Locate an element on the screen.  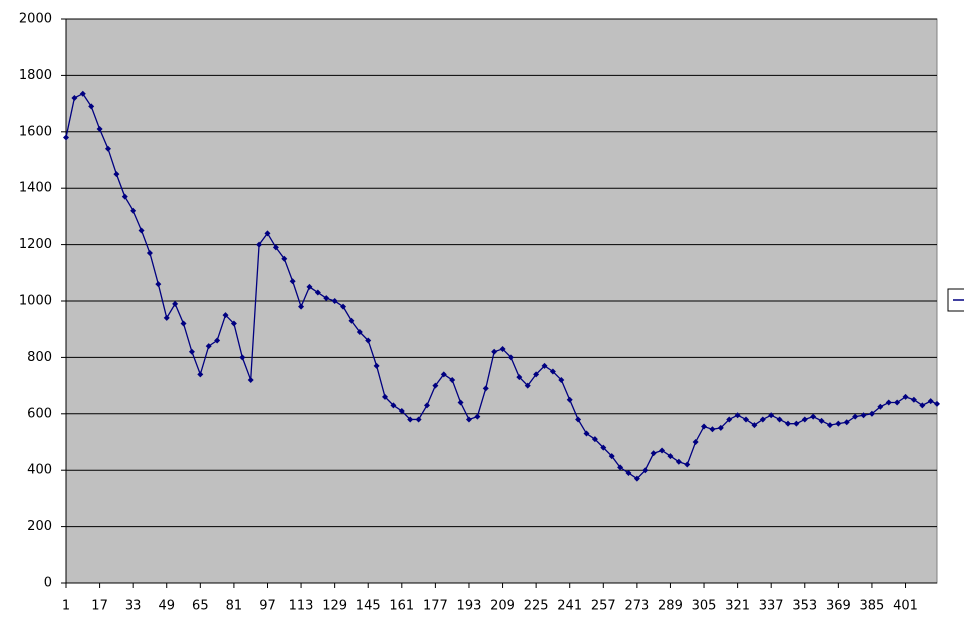
y-tick-label: 2000 is located at coordinates (35, 19).